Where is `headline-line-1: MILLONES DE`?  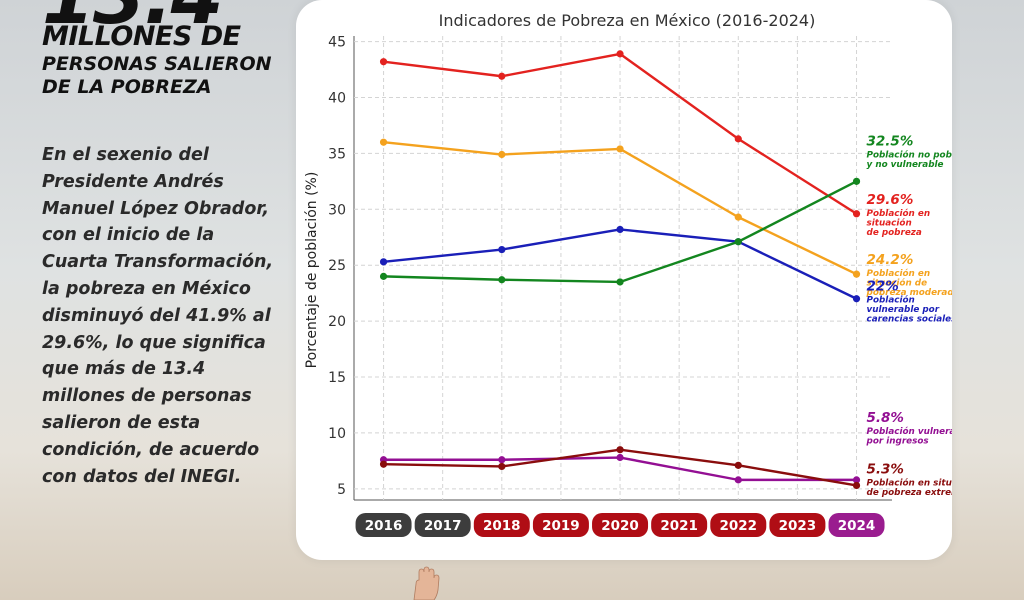
headline-line-1: MILLONES DE is located at coordinates (141, 36).